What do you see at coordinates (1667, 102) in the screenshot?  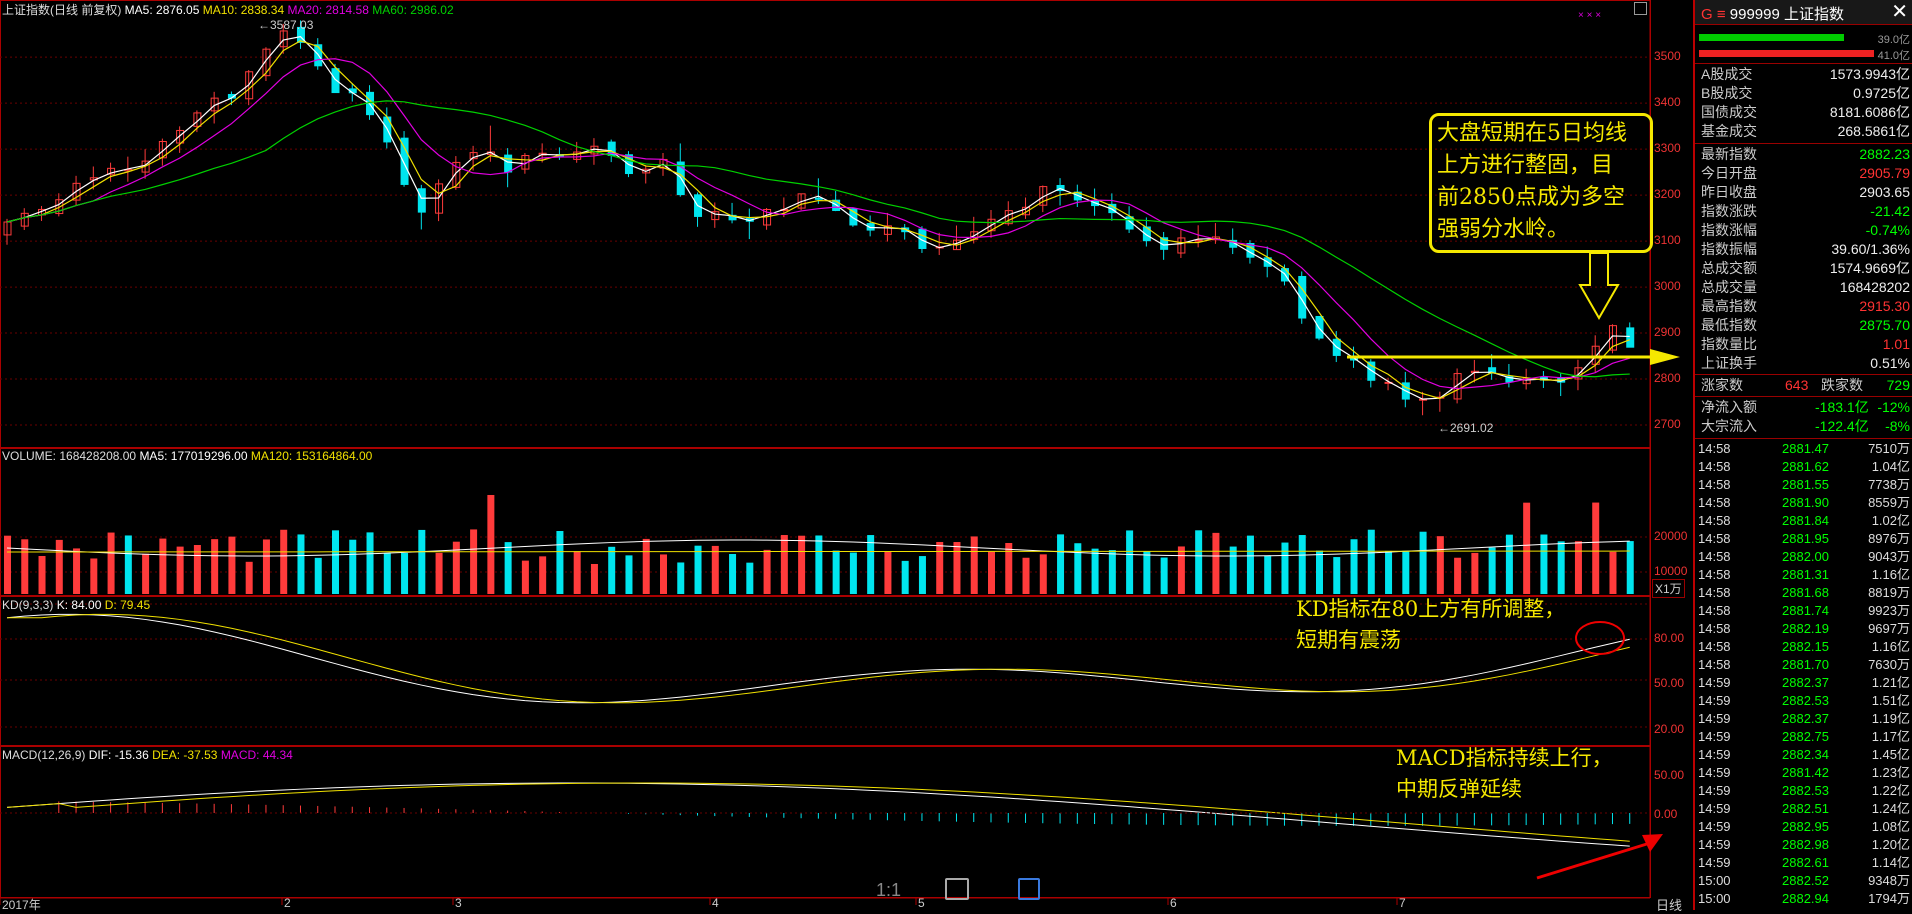 I see `price-tick-label: 3400` at bounding box center [1667, 102].